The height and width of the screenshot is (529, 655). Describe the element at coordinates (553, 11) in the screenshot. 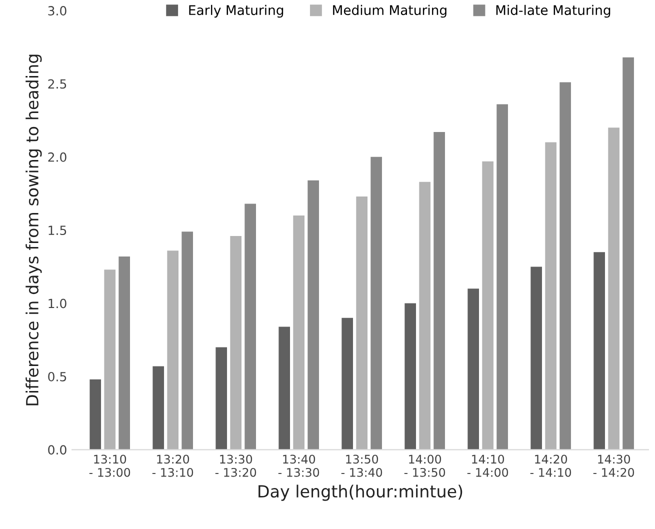

I see `legend-label: Mid-late Maturing` at that location.